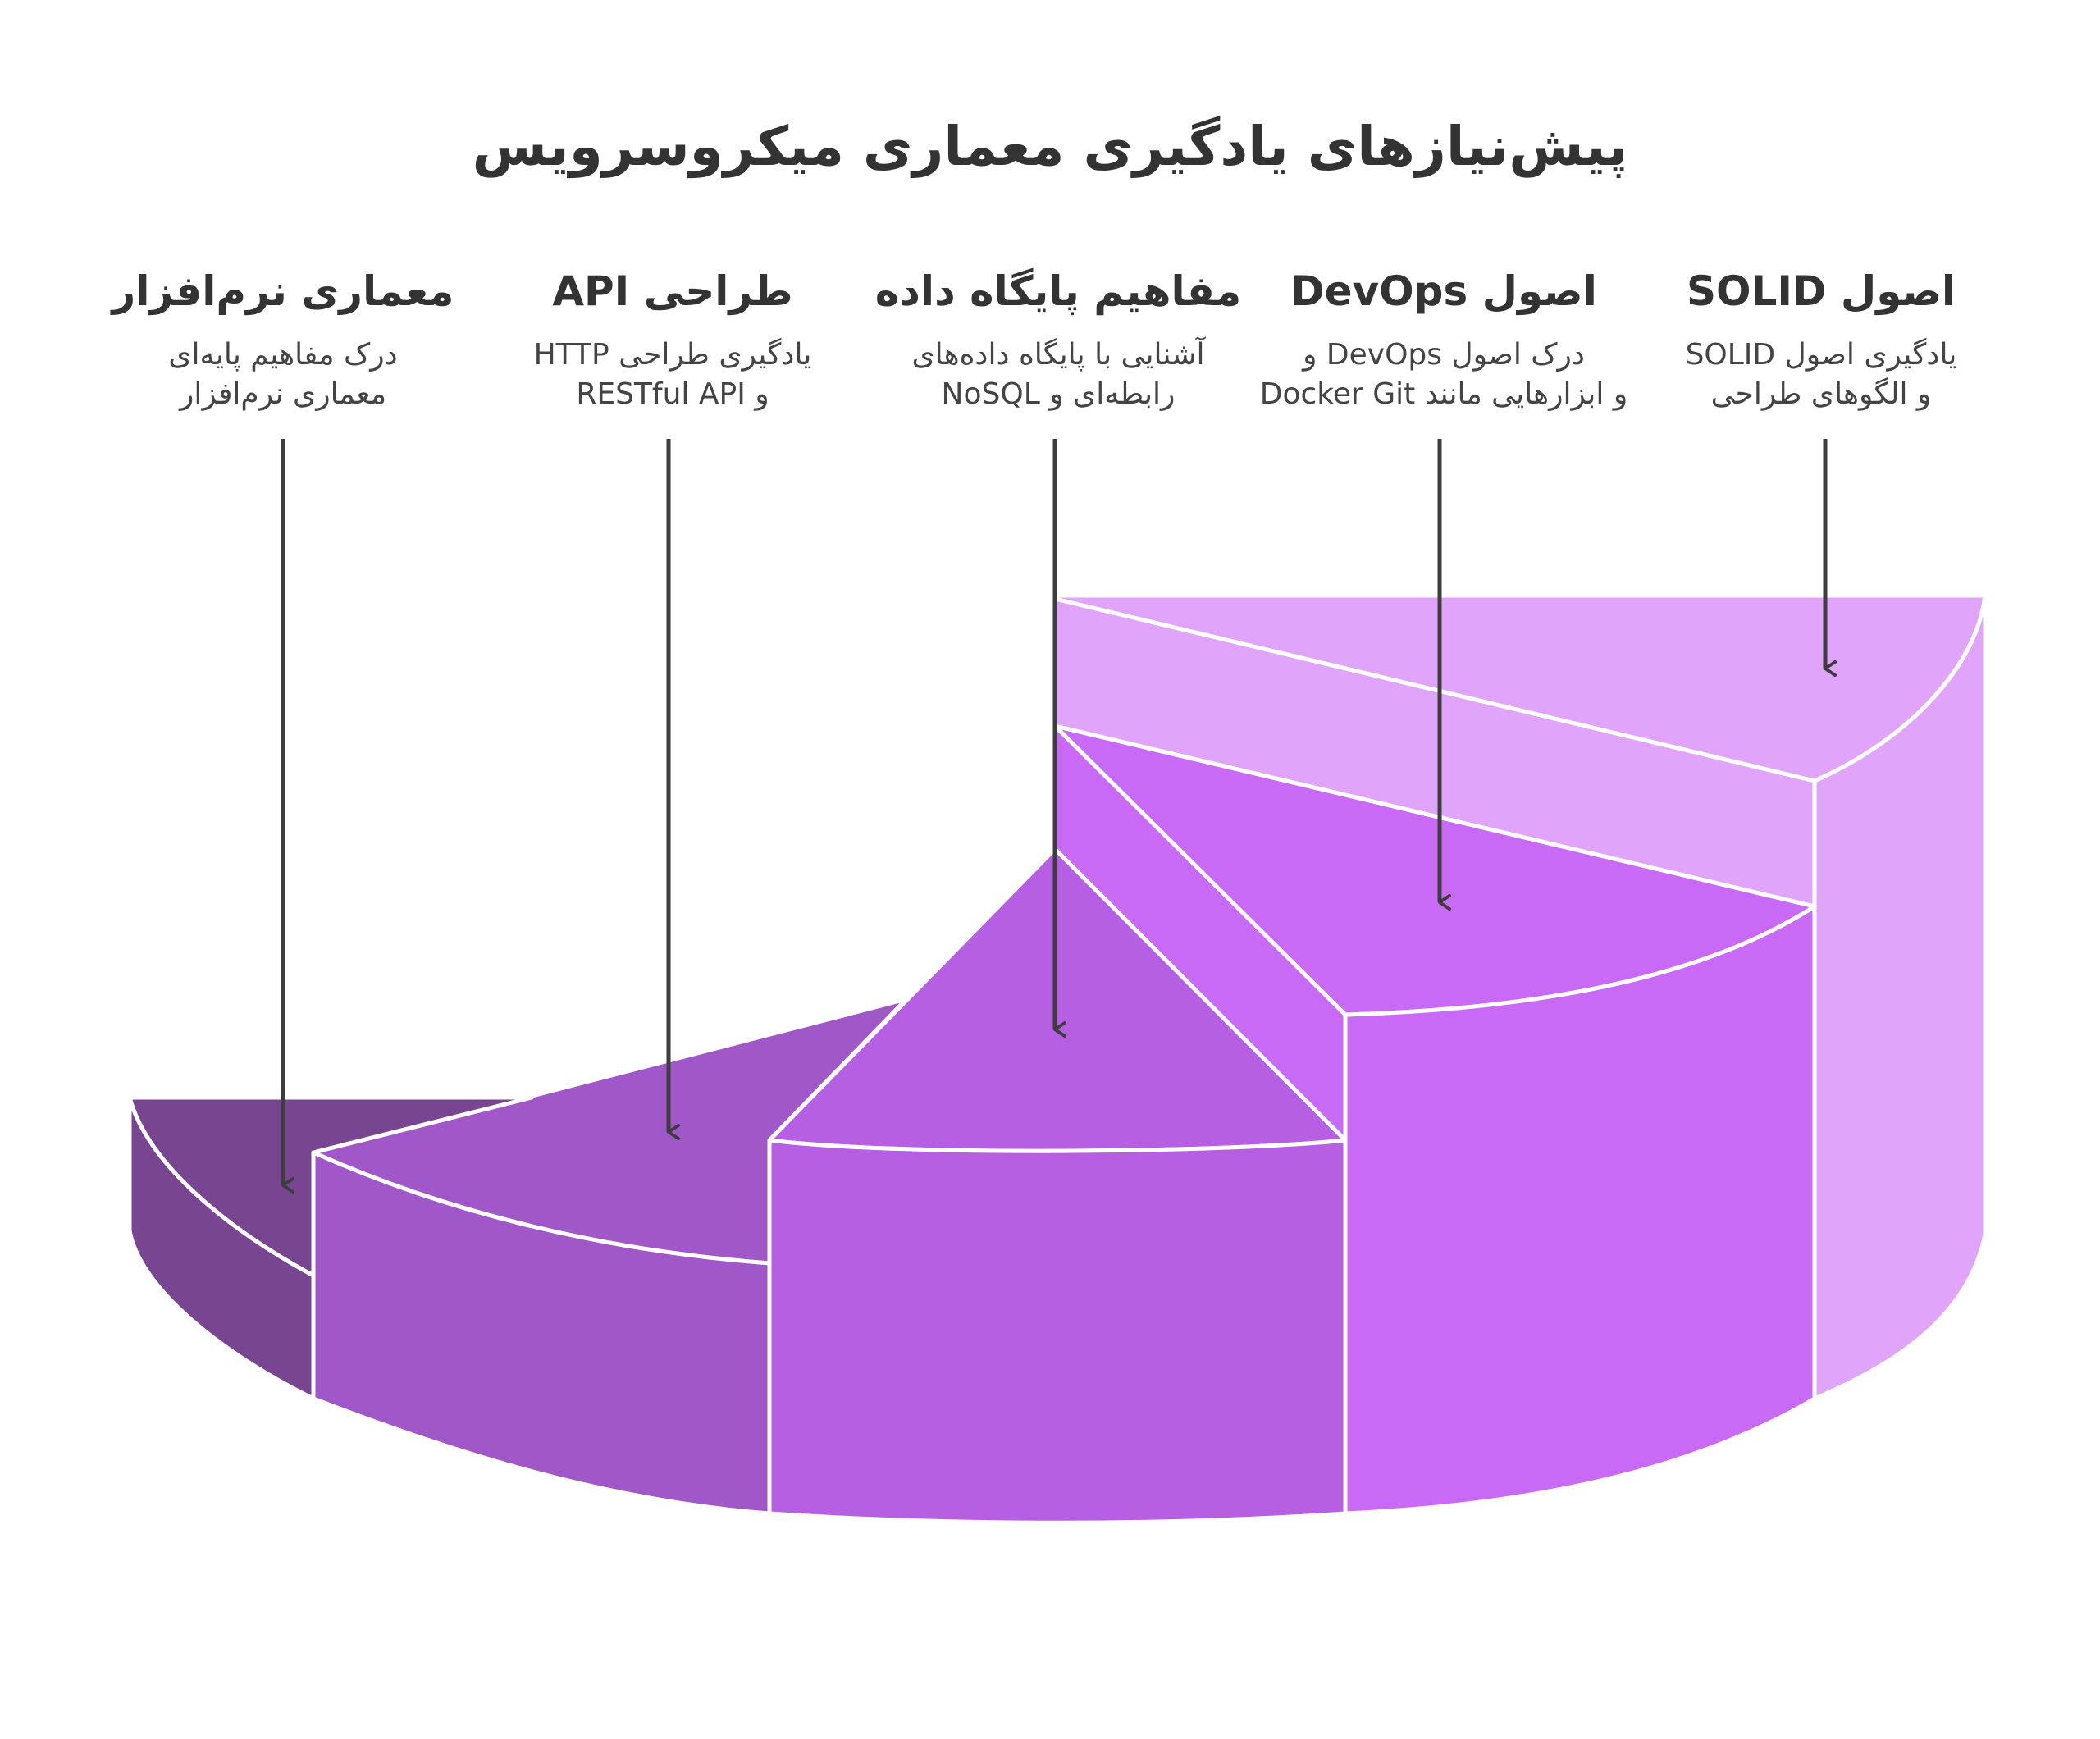 The height and width of the screenshot is (1739, 2100). I want to click on item-database-title: مفاهیم پایگاه داده, so click(1058, 291).